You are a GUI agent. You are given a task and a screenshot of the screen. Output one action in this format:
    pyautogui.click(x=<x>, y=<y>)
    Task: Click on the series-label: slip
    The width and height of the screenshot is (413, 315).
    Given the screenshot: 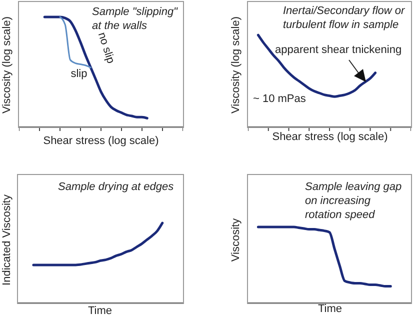 What is the action you would take?
    pyautogui.click(x=79, y=74)
    